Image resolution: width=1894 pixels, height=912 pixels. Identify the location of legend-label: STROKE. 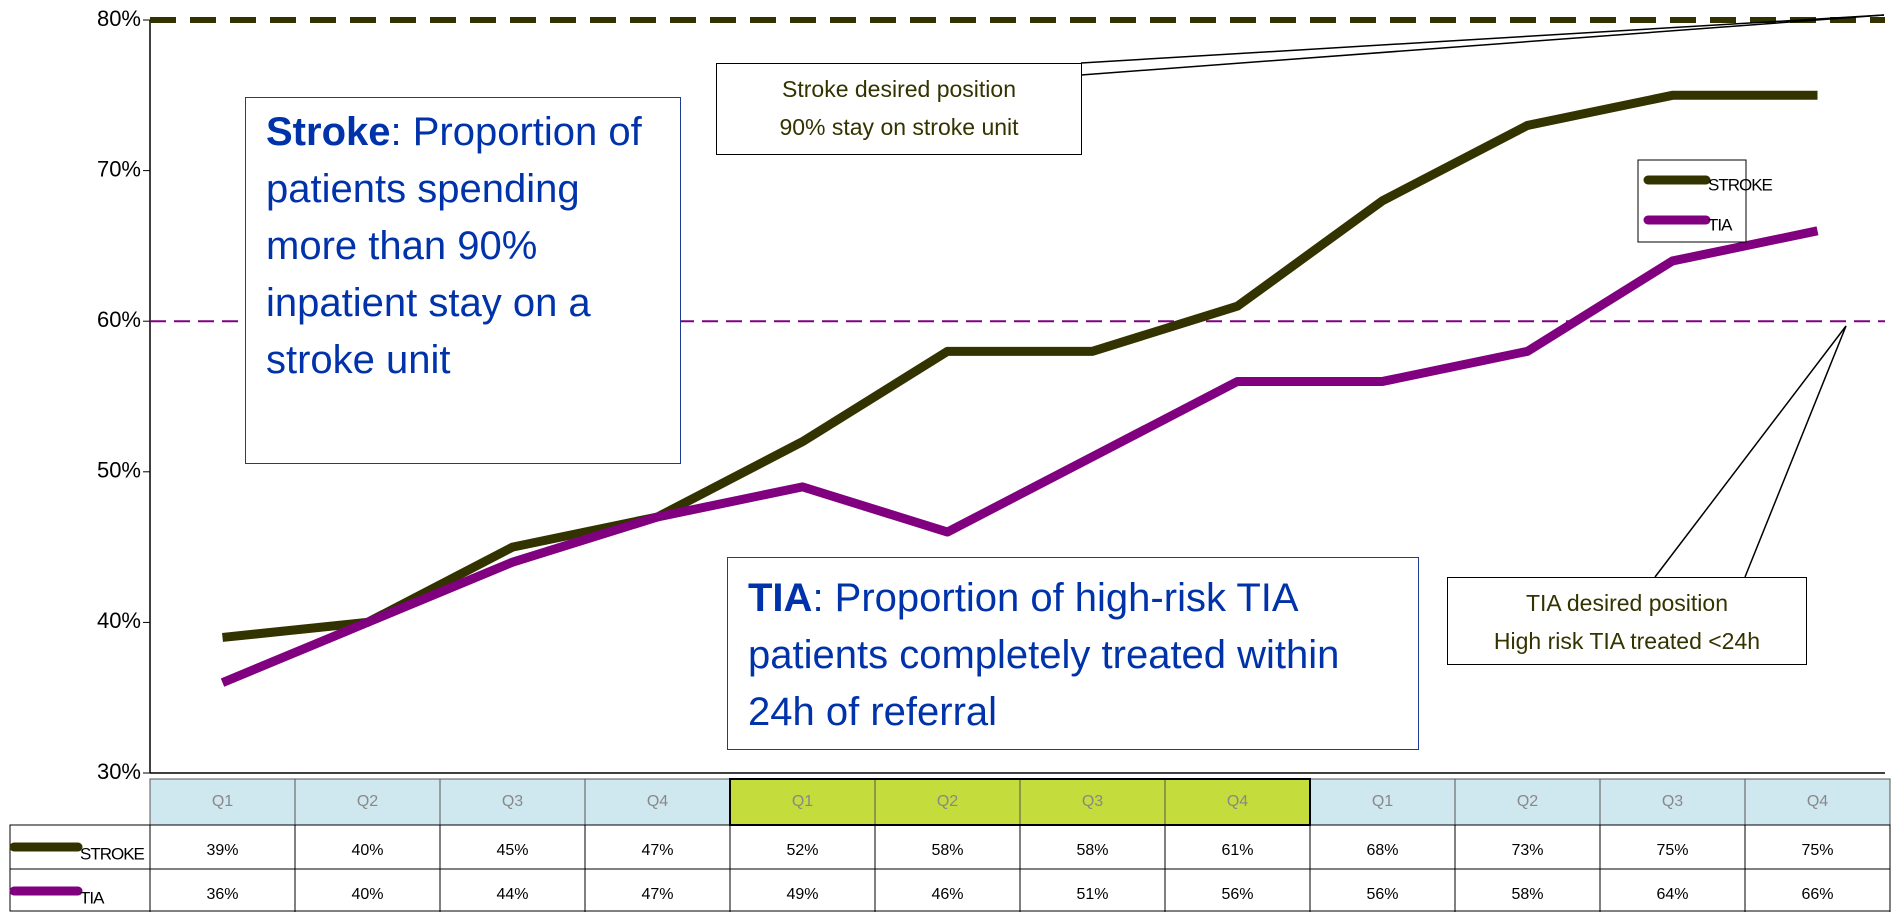
(1740, 184).